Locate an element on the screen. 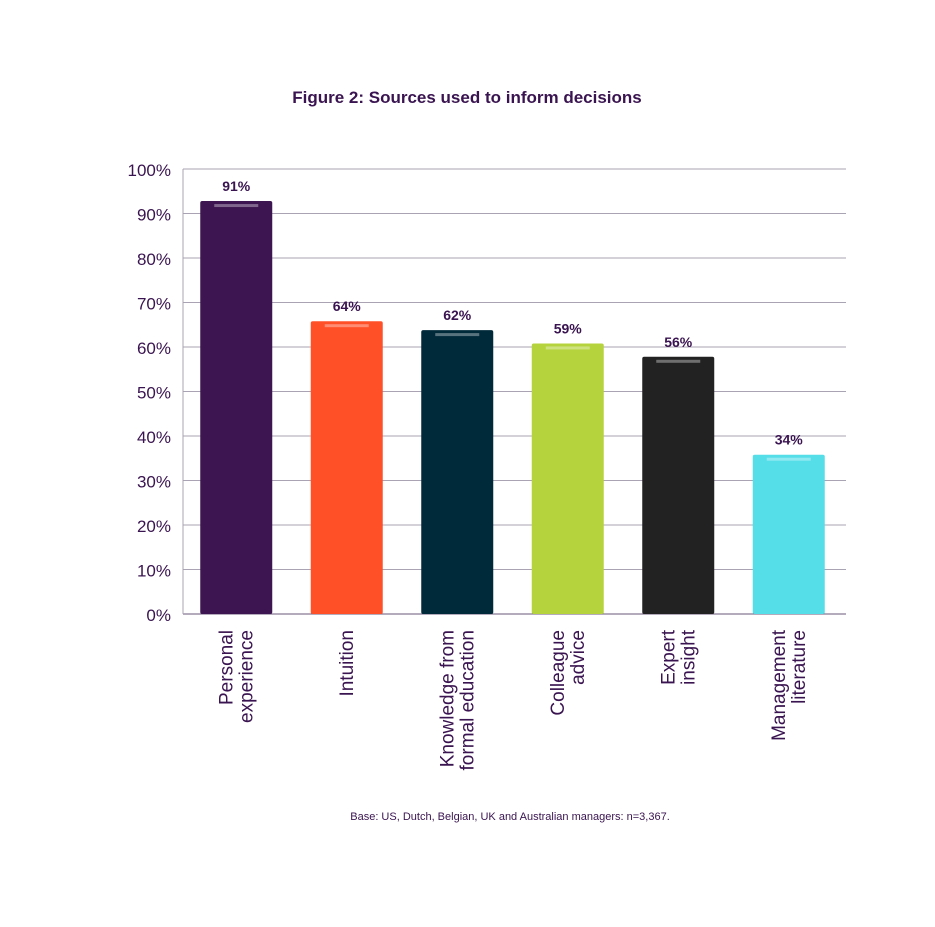 The image size is (935, 927). y-tick-label: 80% is located at coordinates (154, 259).